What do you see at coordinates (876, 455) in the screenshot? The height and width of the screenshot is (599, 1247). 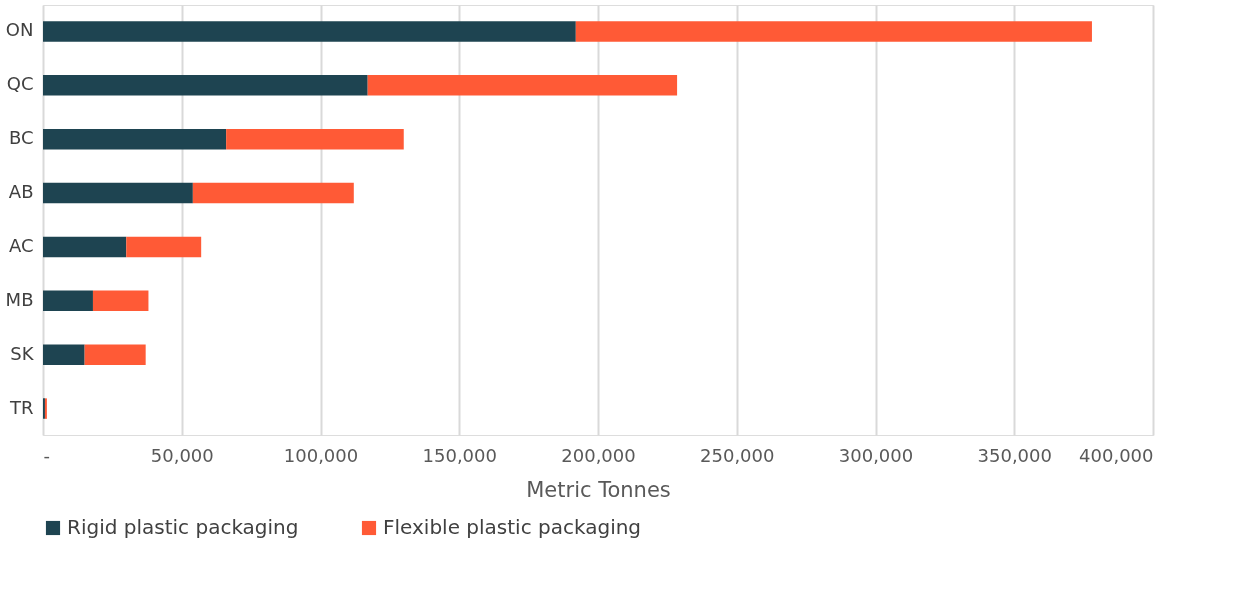 I see `x-tick-label: 300,000` at bounding box center [876, 455].